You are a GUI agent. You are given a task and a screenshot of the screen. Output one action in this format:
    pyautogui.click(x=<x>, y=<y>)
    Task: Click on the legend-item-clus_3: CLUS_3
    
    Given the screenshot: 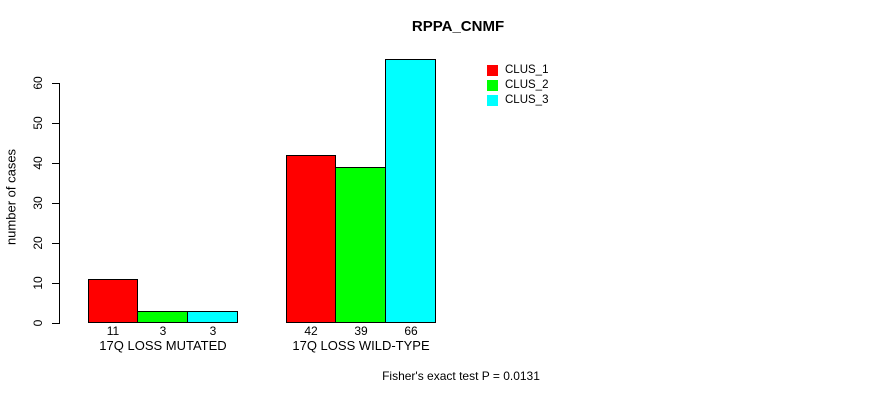 What is the action you would take?
    pyautogui.click(x=517, y=100)
    